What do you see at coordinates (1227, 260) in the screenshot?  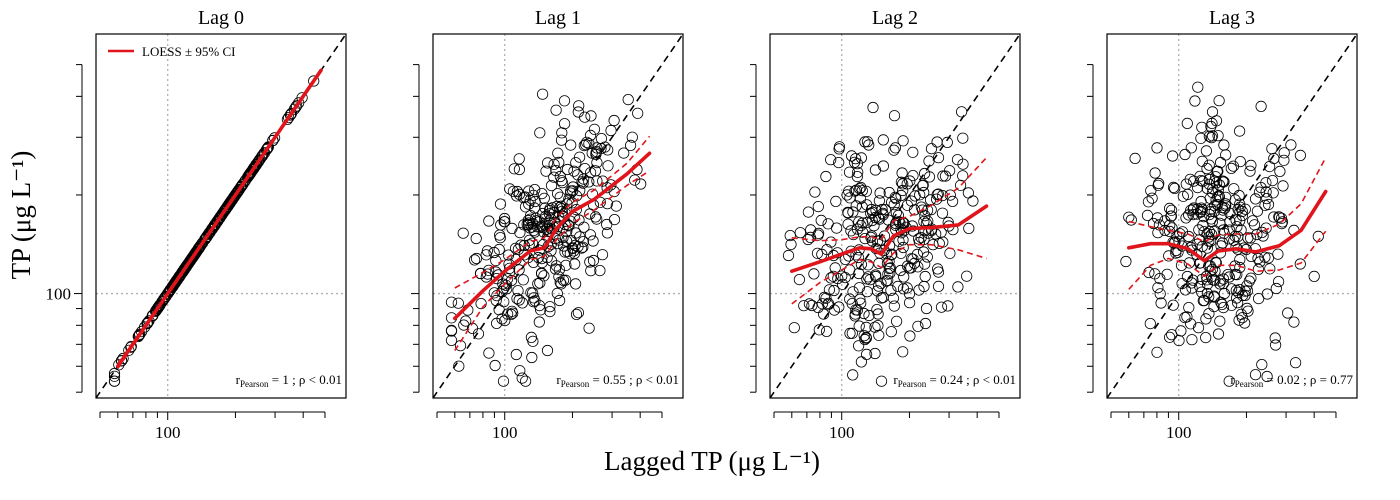 I see `ci-lower-line` at bounding box center [1227, 260].